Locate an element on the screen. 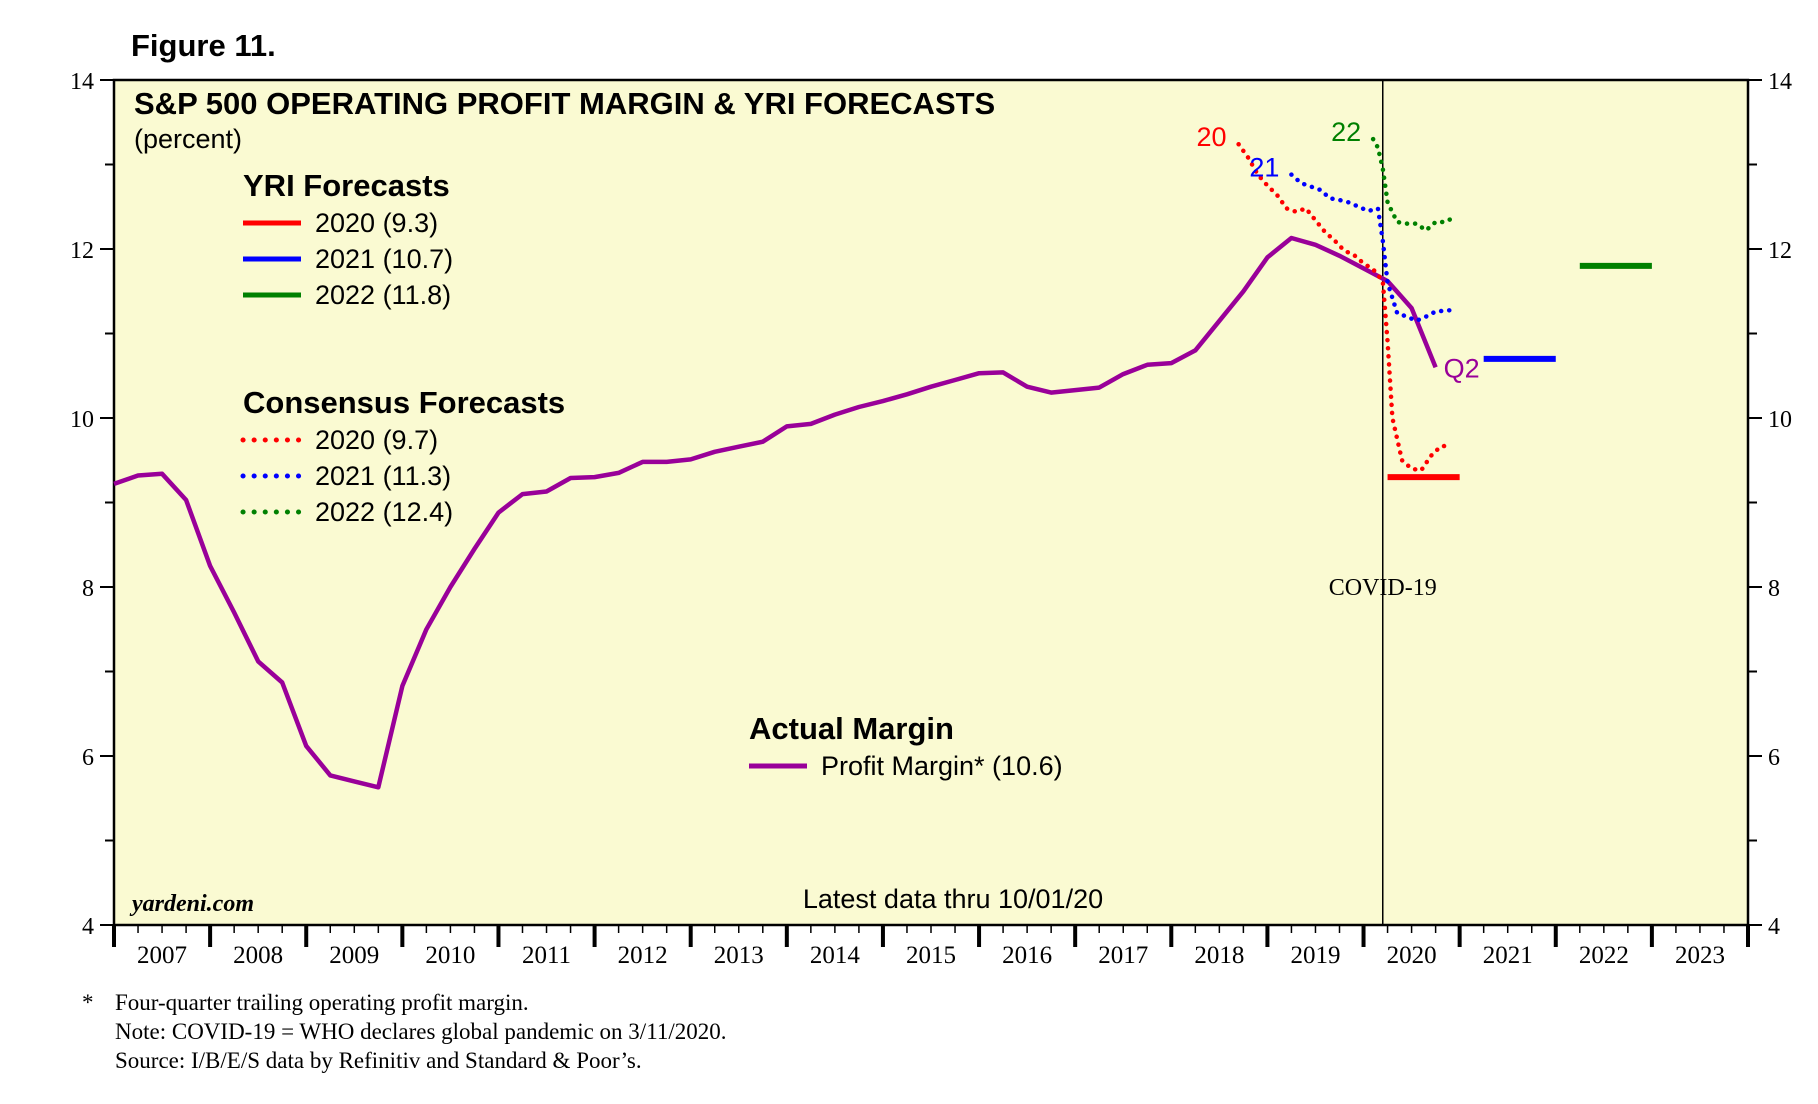 This screenshot has width=1818, height=1104. consensus-2020-label: 20 is located at coordinates (1212, 137).